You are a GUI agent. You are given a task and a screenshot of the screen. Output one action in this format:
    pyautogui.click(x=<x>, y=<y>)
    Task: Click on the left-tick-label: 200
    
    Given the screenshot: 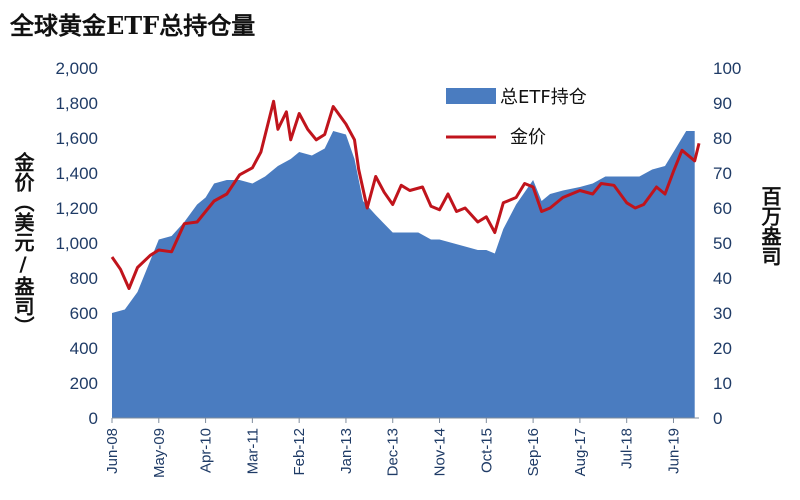 What is the action you would take?
    pyautogui.click(x=84, y=383)
    